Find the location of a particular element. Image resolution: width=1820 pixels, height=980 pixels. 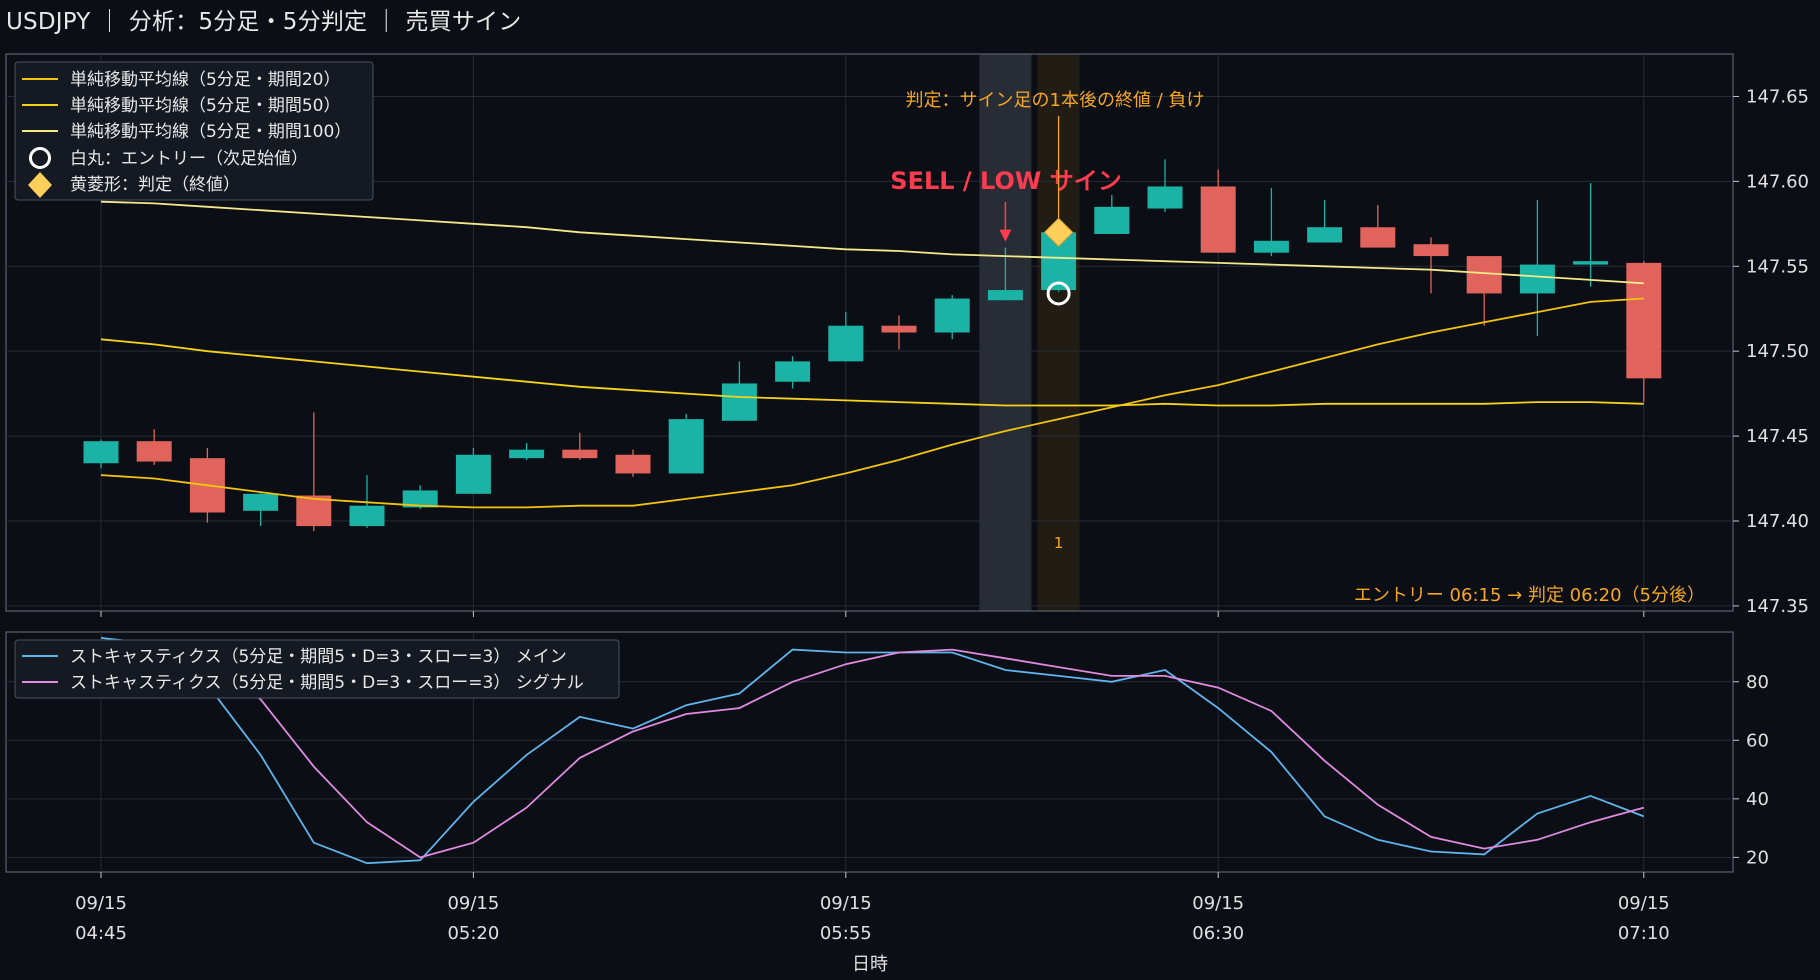

stochastic-y-label: 20 is located at coordinates (1757, 857).